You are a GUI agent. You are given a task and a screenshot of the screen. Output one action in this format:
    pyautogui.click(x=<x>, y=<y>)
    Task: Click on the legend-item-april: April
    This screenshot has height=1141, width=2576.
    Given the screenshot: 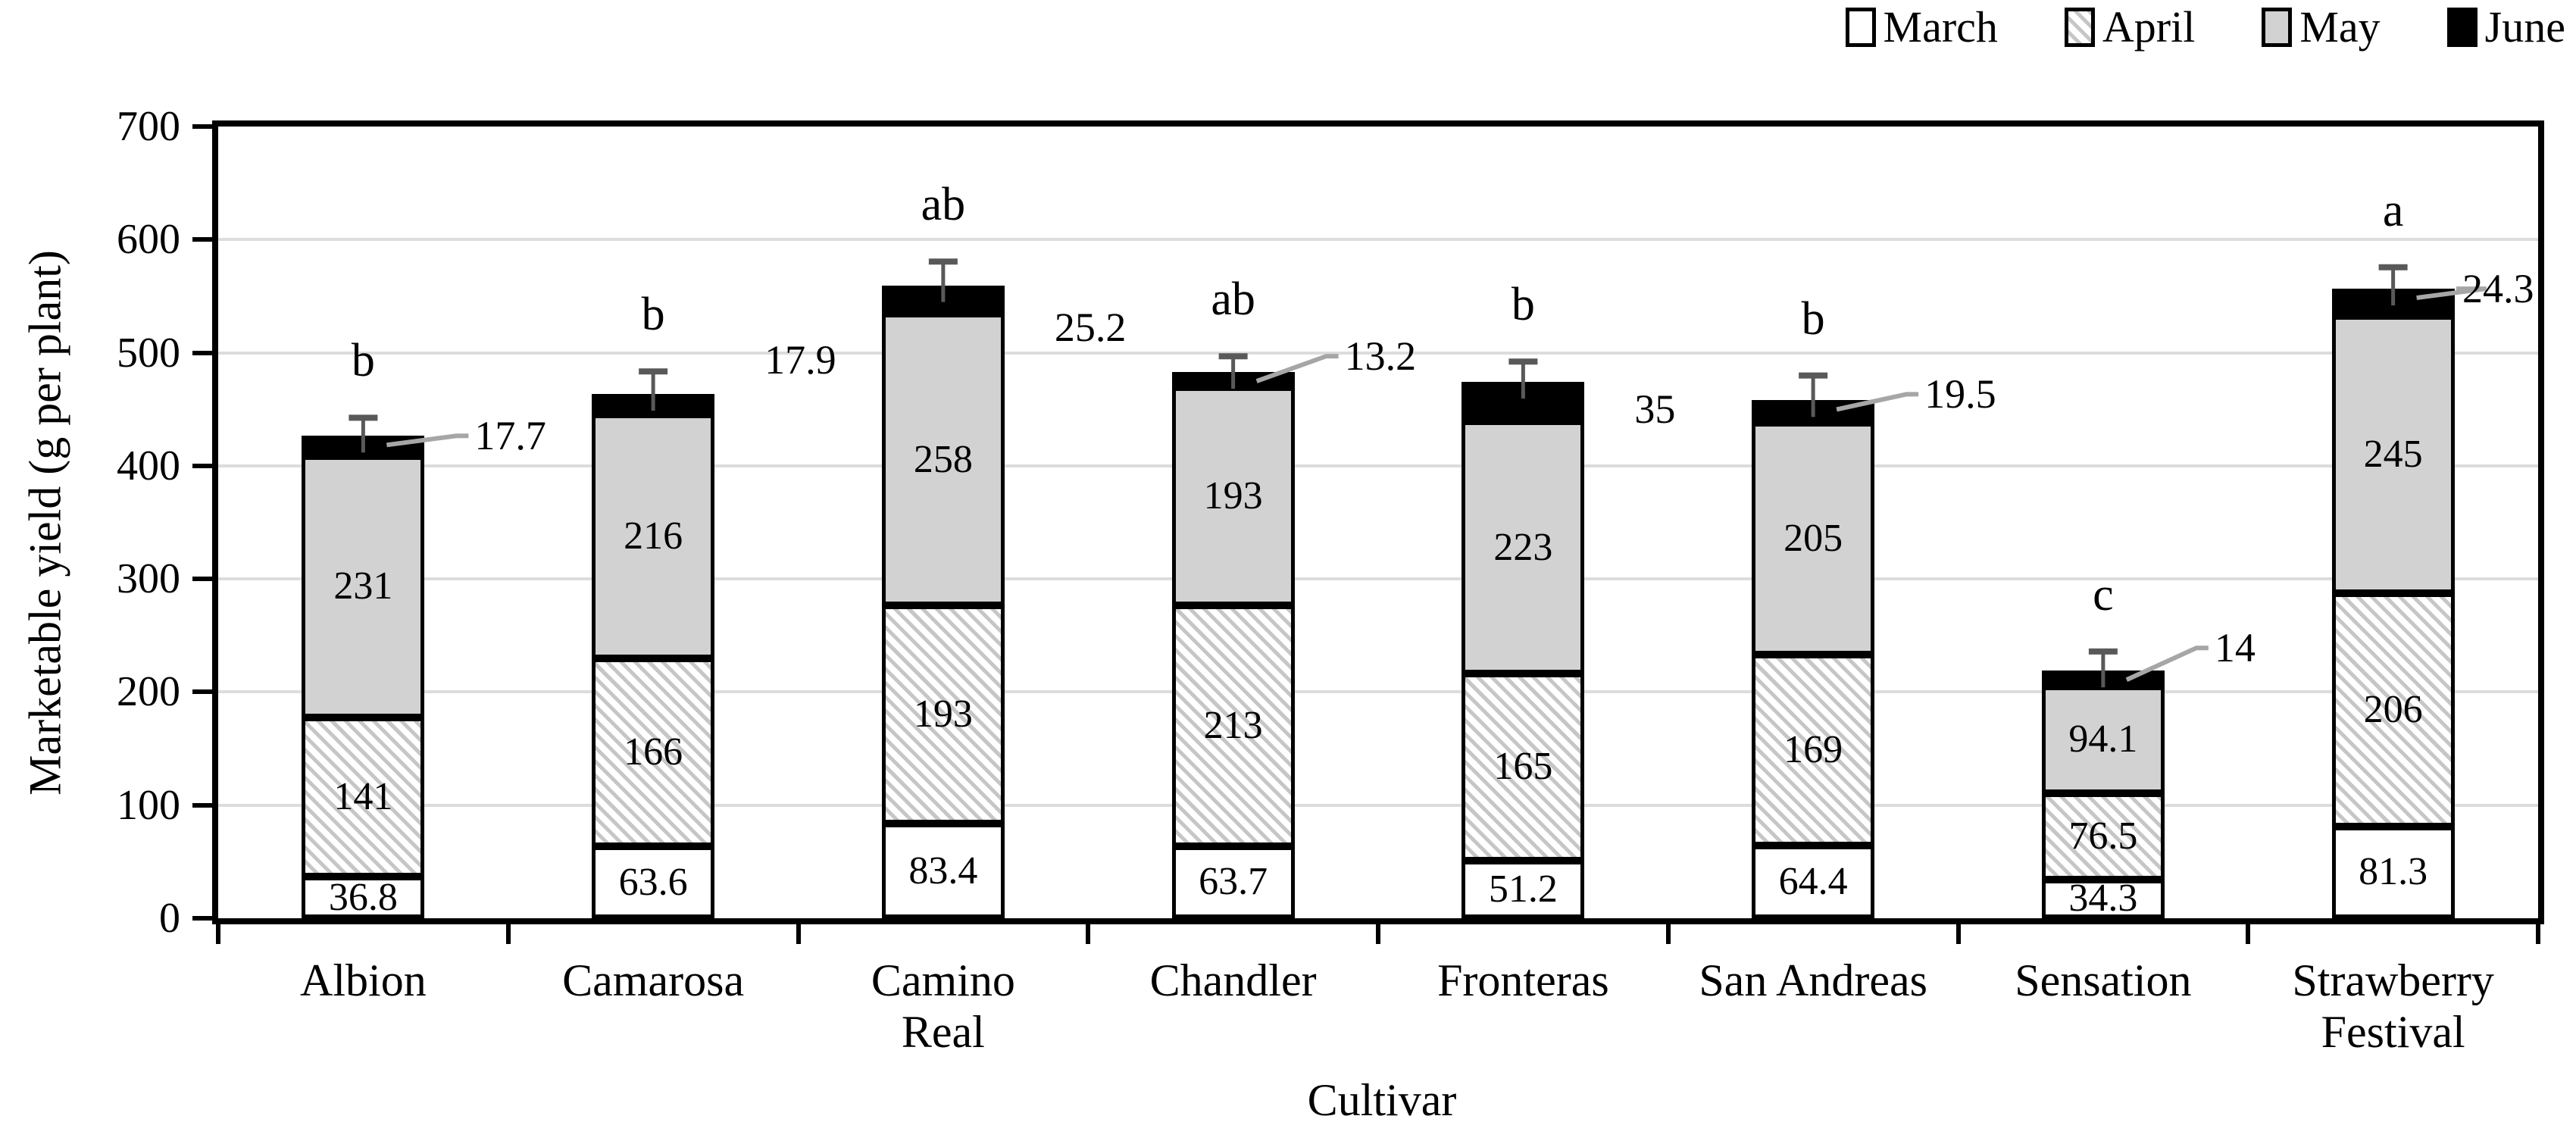 What is the action you would take?
    pyautogui.click(x=2130, y=27)
    